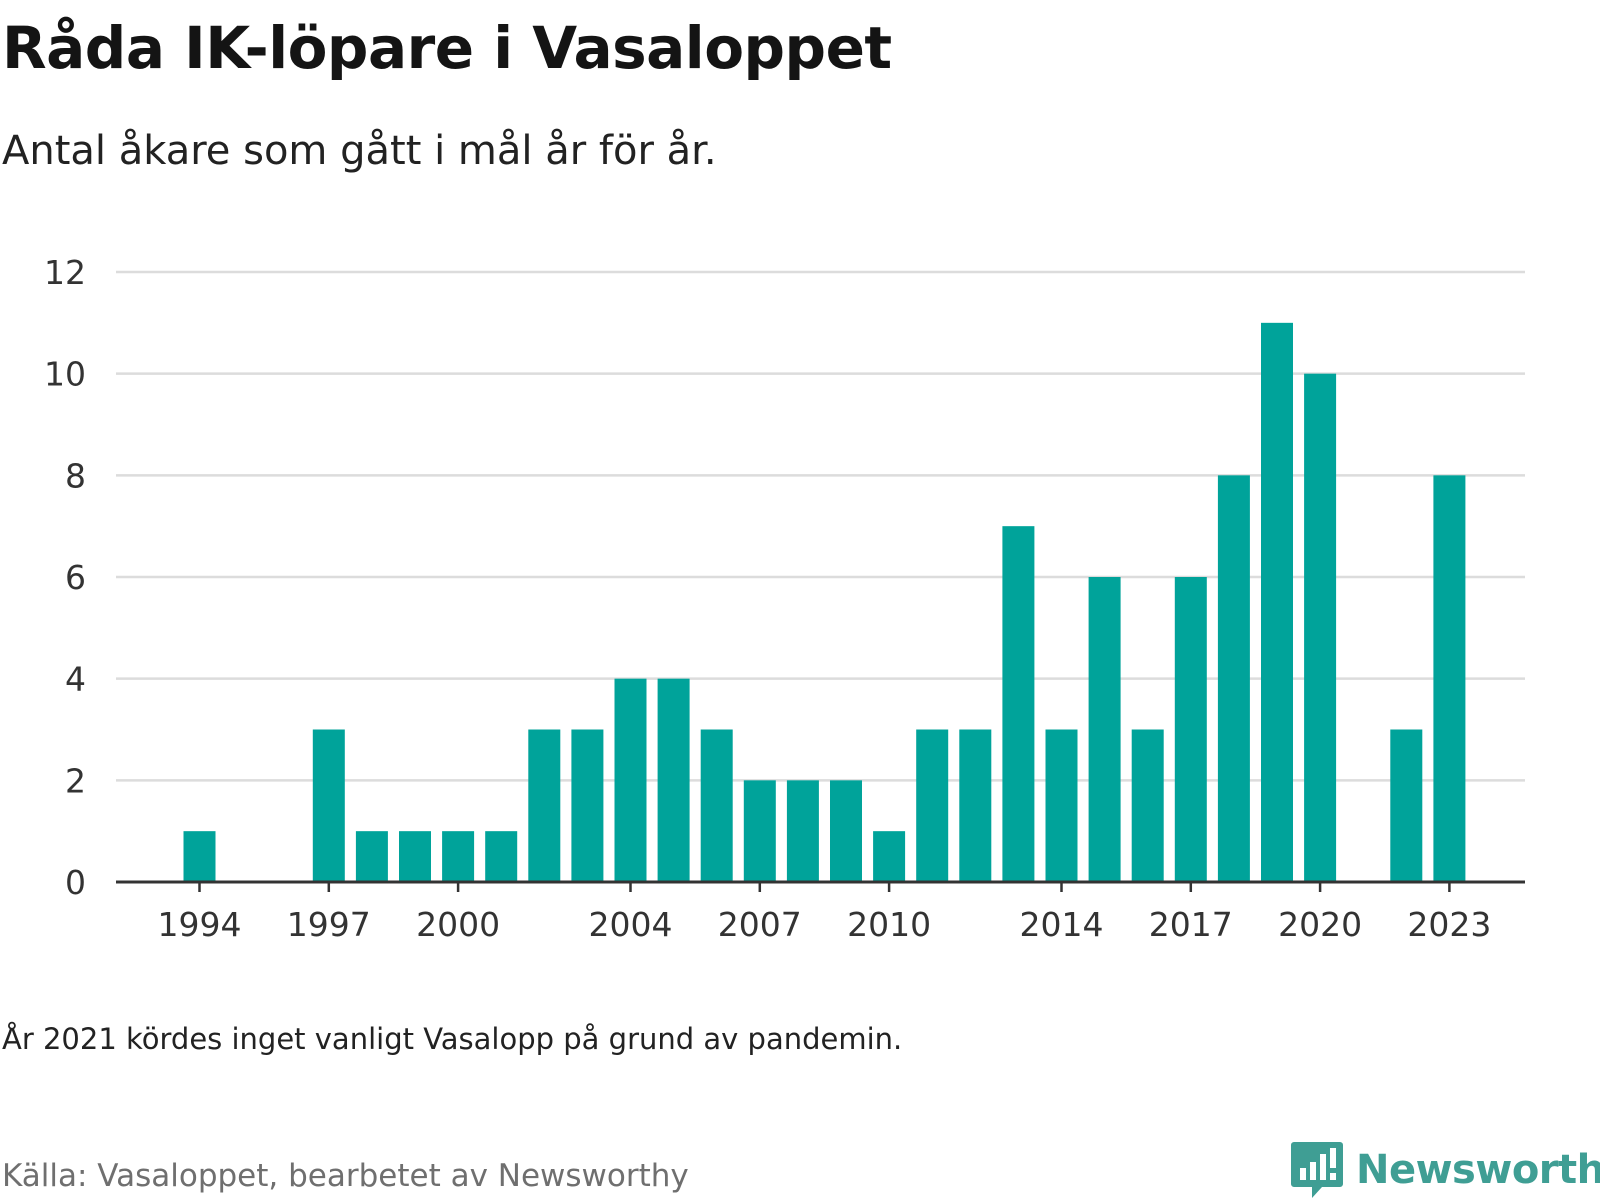 The image size is (1600, 1200). Describe the element at coordinates (75, 577) in the screenshot. I see `y-tick-label: 6` at that location.